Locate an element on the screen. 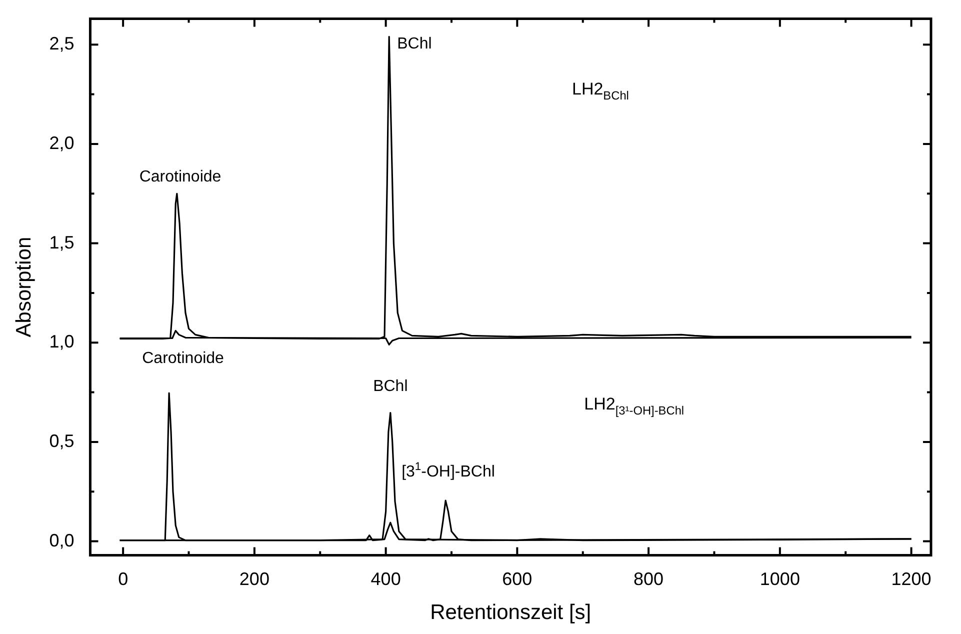 This screenshot has width=961, height=634. y-tick-label: 2,0 is located at coordinates (61, 142).